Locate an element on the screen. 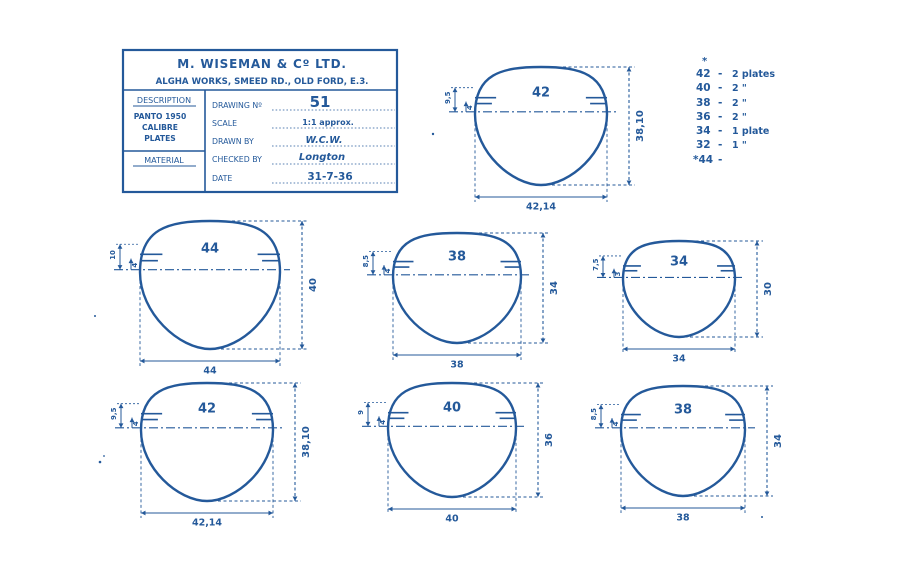 The width and height of the screenshot is (900, 576). plate-count-size: 38 is located at coordinates (703, 103).